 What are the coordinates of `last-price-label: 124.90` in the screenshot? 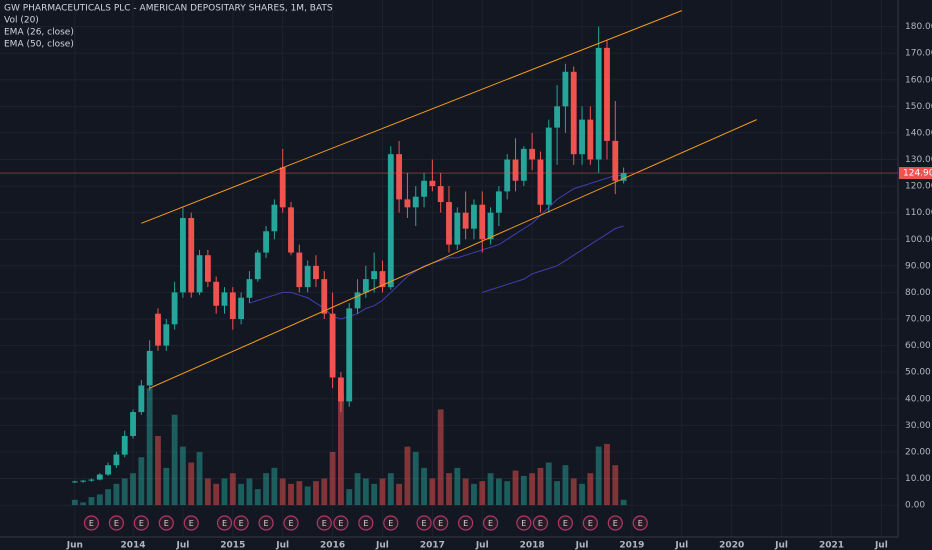 It's located at (917, 174).